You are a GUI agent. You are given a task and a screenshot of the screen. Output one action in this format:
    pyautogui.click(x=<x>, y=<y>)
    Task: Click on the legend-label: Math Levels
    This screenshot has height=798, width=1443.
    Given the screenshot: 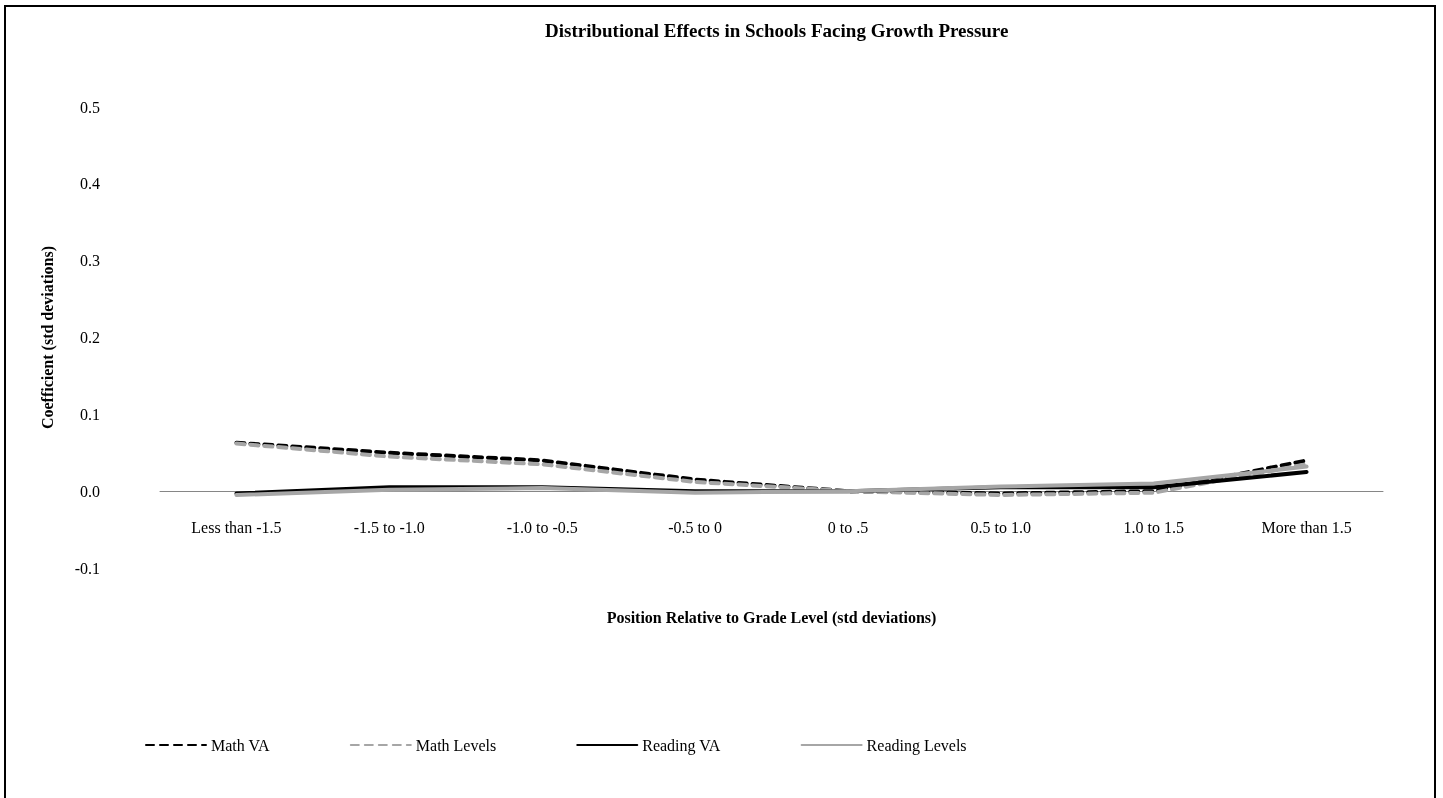 What is the action you would take?
    pyautogui.click(x=456, y=745)
    